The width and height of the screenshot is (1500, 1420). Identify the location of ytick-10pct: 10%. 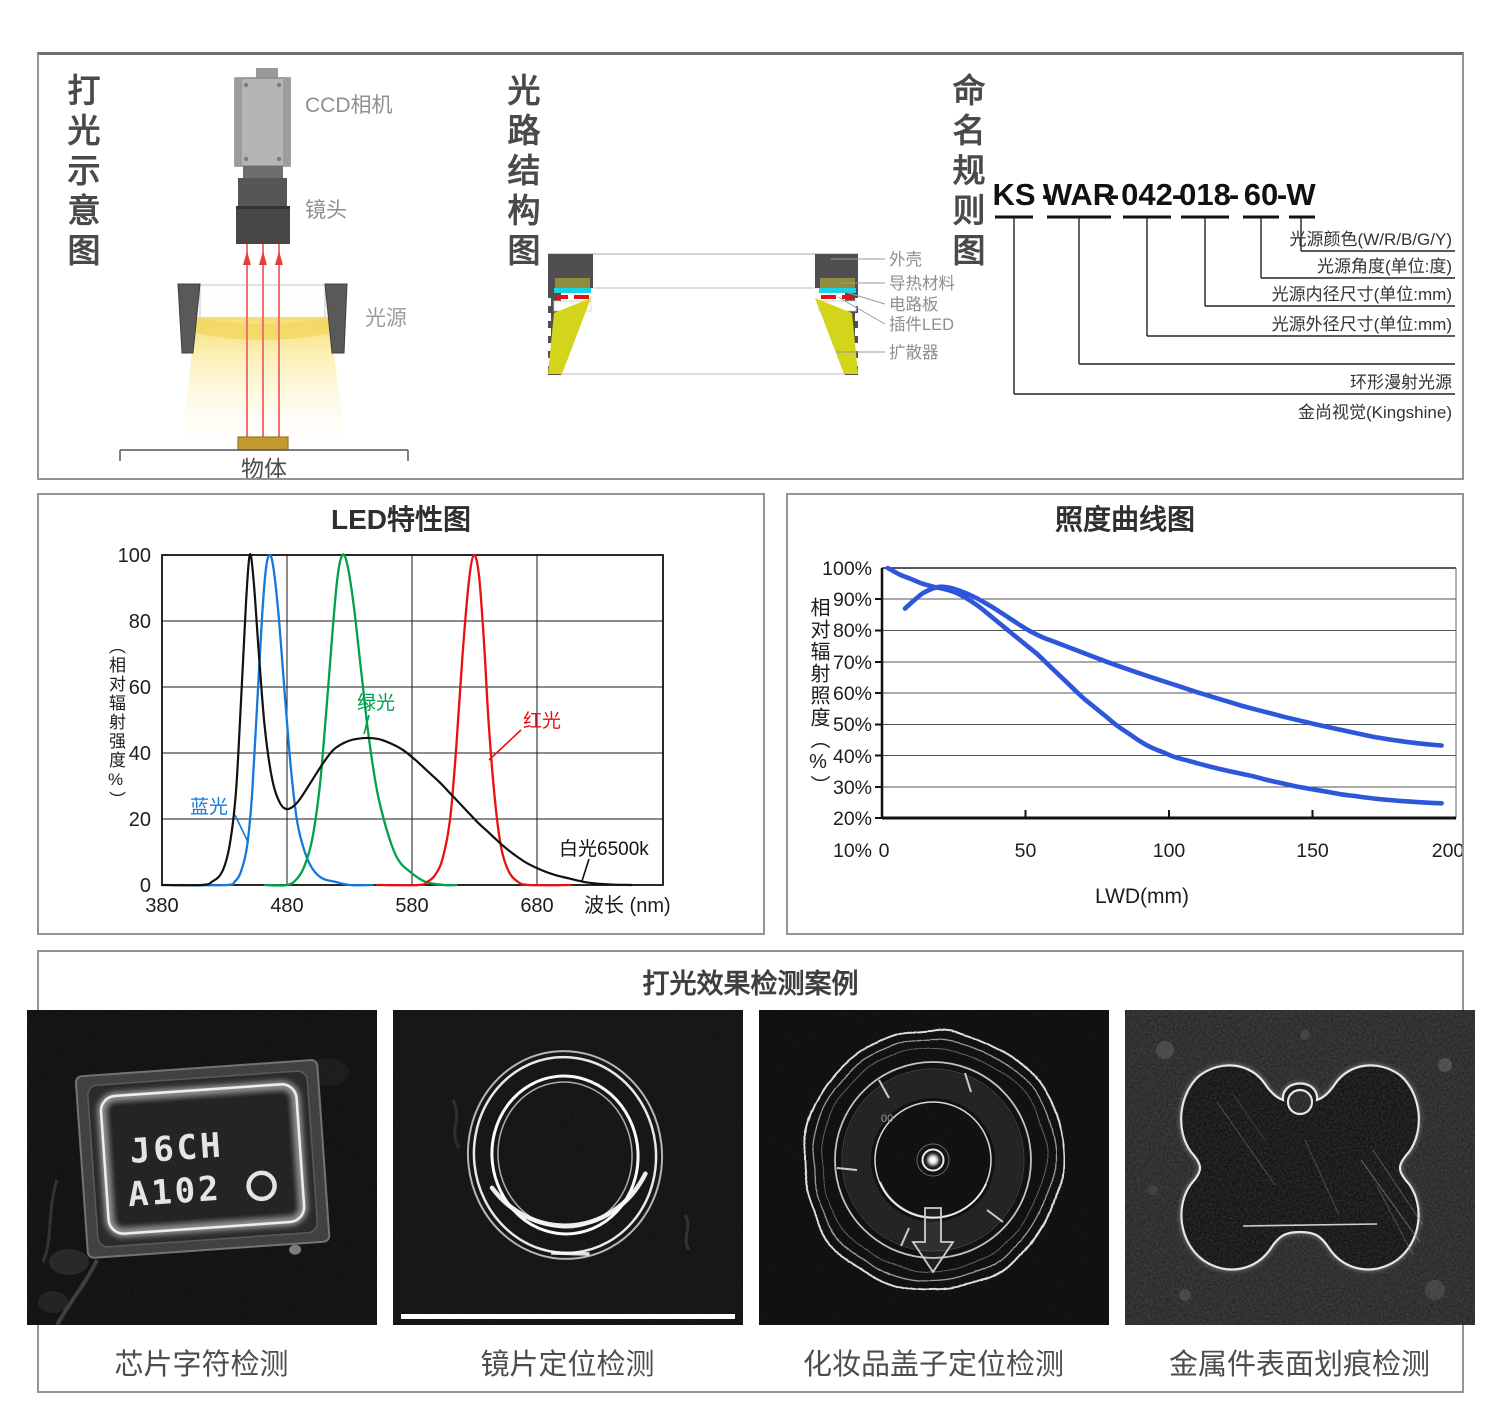
(852, 851).